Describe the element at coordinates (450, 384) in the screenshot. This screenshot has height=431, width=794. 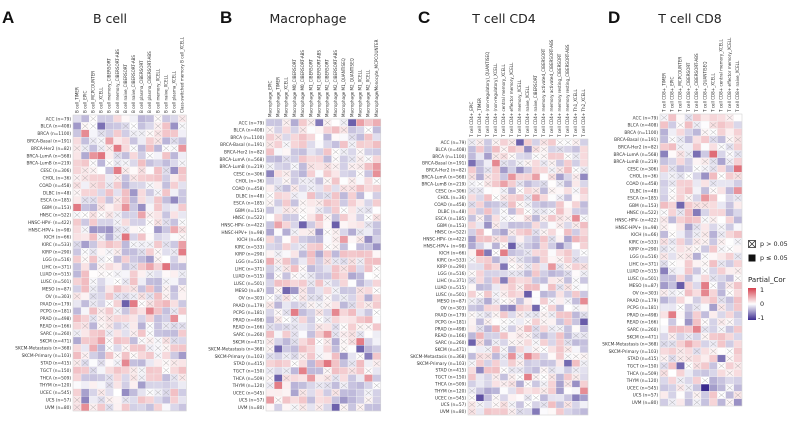
I see `row-label: THCA (n=509)` at that location.